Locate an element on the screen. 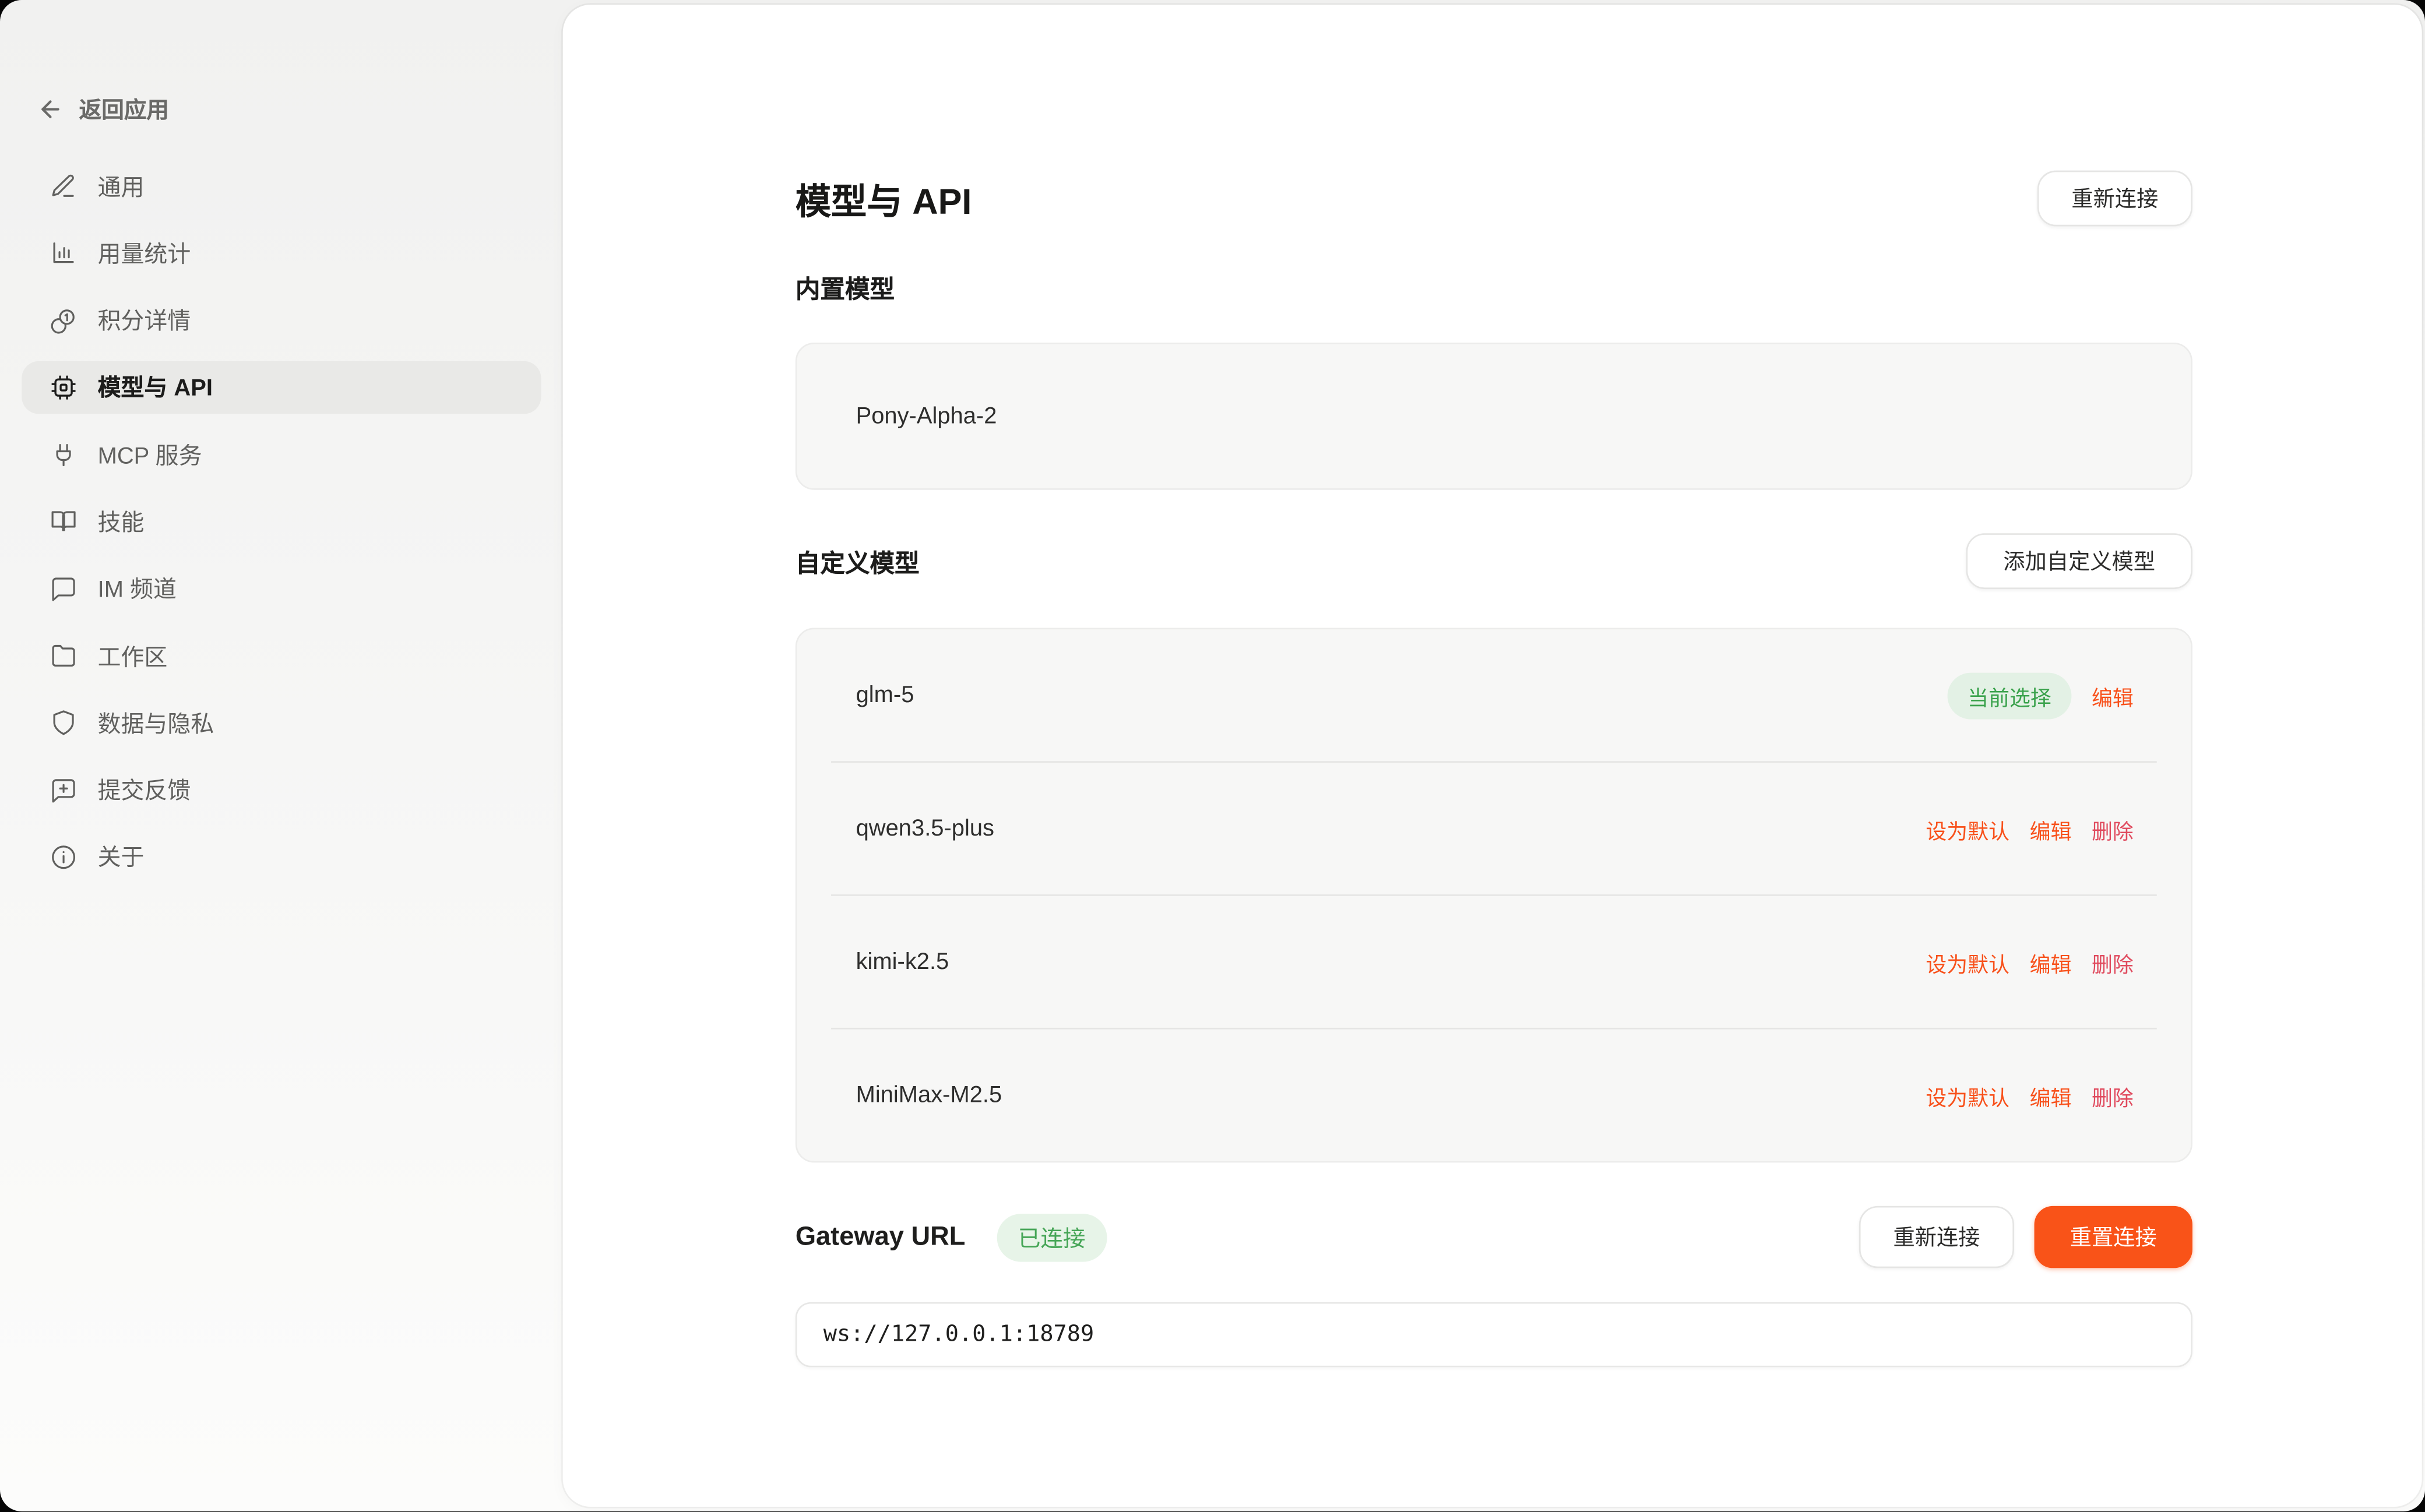 The height and width of the screenshot is (1512, 2425). cpu-icon is located at coordinates (64, 388).